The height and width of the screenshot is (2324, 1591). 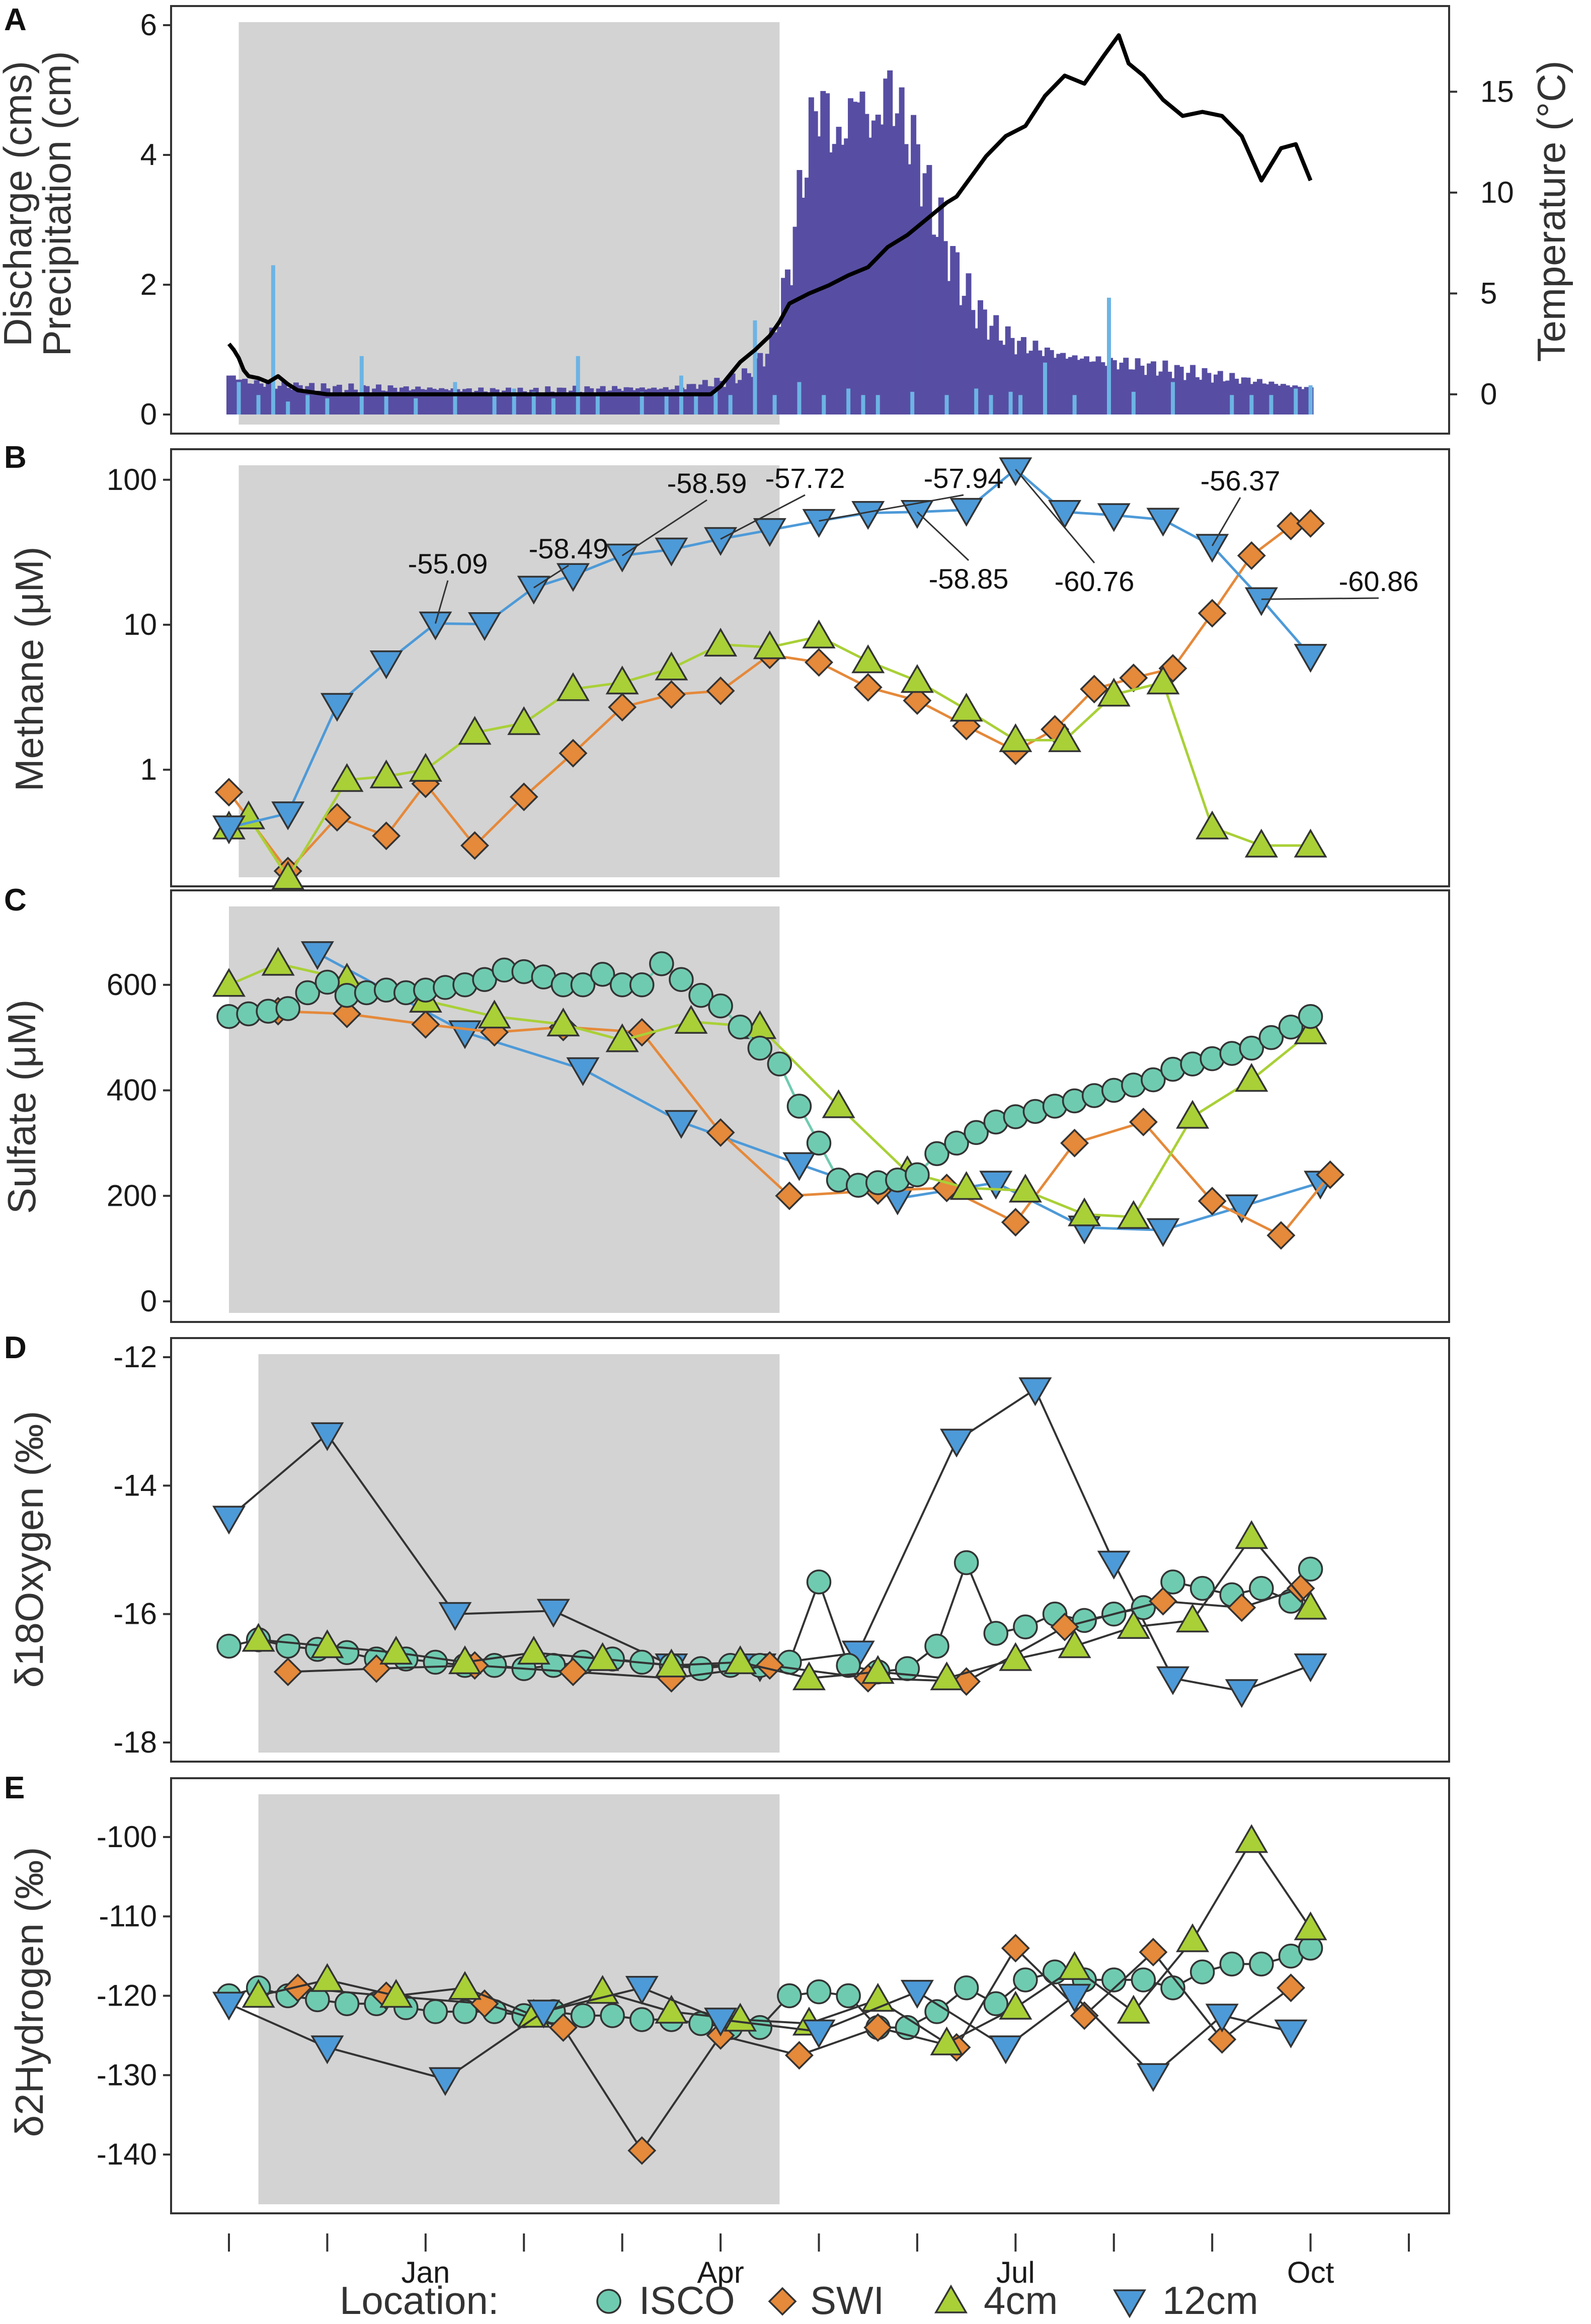 I want to click on legend-title: Location:, so click(x=419, y=2300).